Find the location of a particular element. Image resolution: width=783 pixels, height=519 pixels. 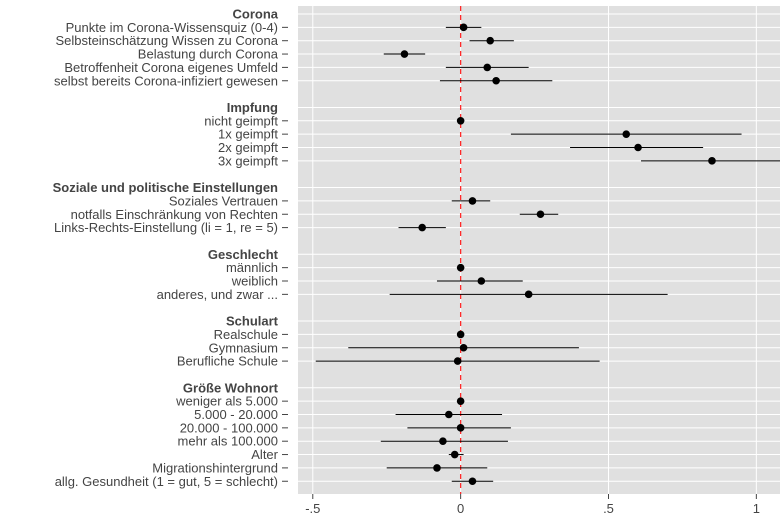

row-label: mehr als 100.000 is located at coordinates (228, 441).